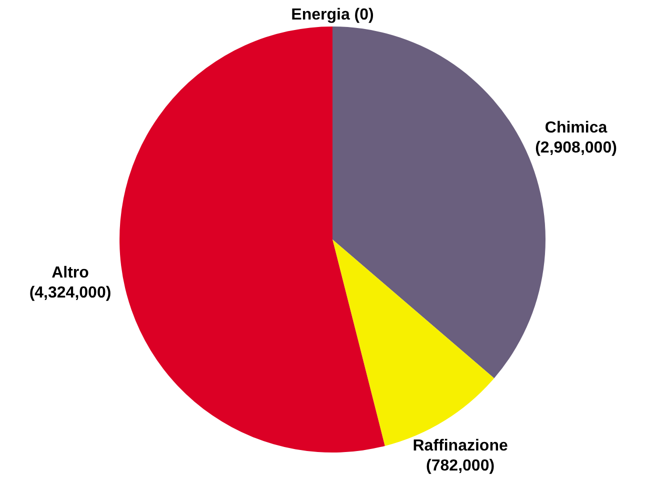  What do you see at coordinates (460, 446) in the screenshot?
I see `slice-label: Raffinazione` at bounding box center [460, 446].